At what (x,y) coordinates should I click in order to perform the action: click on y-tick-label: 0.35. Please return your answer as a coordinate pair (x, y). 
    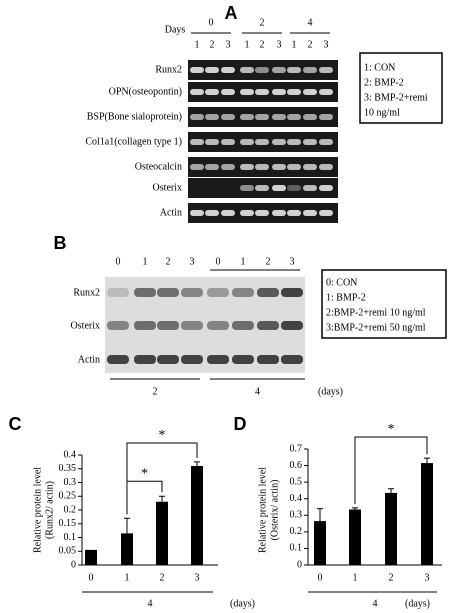
    Looking at the image, I should click on (68, 468).